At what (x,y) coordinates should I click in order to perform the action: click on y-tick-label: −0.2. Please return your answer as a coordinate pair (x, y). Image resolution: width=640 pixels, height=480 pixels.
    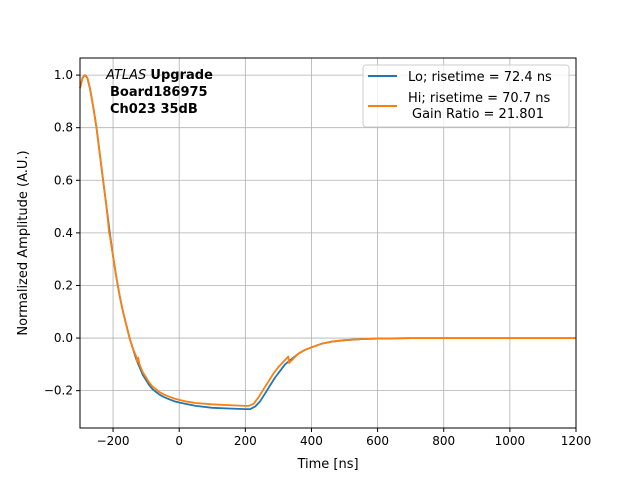
    Looking at the image, I should click on (58, 391).